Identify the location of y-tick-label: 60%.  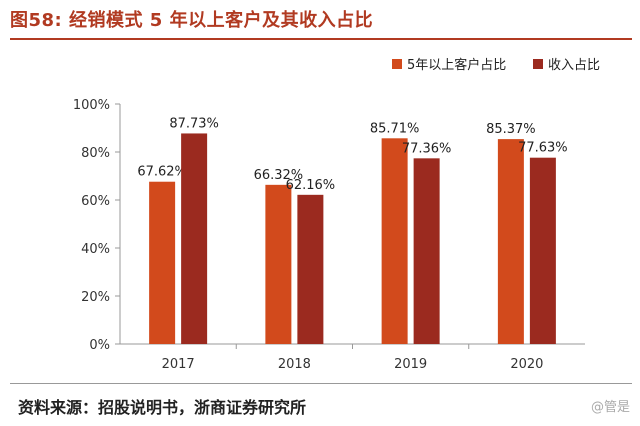
(95, 201).